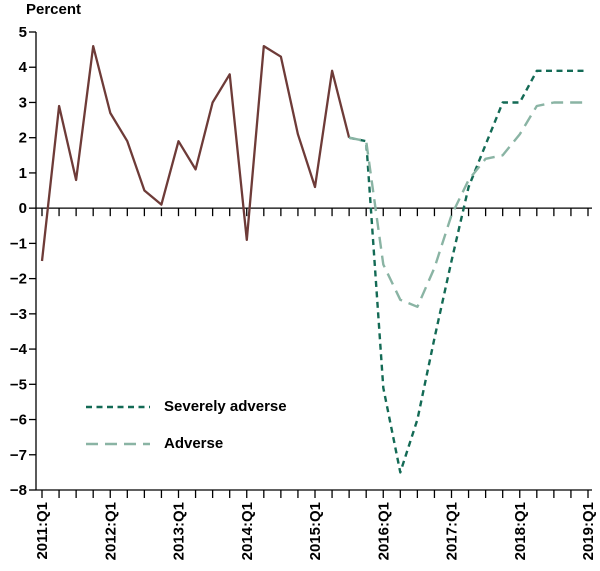 The height and width of the screenshot is (571, 600). Describe the element at coordinates (110, 531) in the screenshot. I see `x-axis-tick-label: 2012:Q1` at that location.